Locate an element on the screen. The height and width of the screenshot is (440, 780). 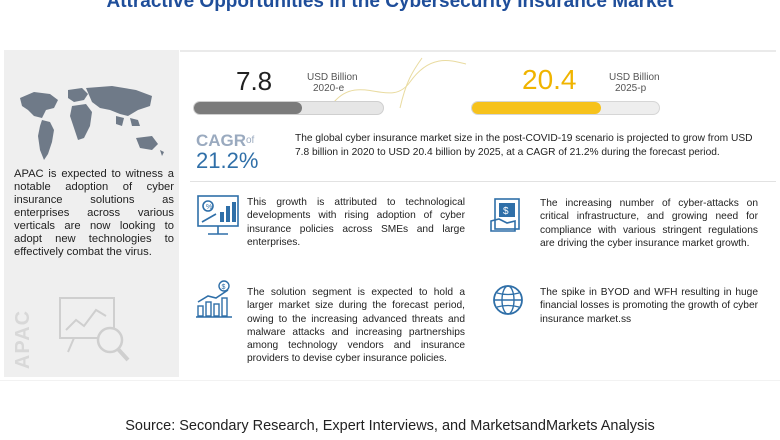
globe-icon is located at coordinates (508, 300).